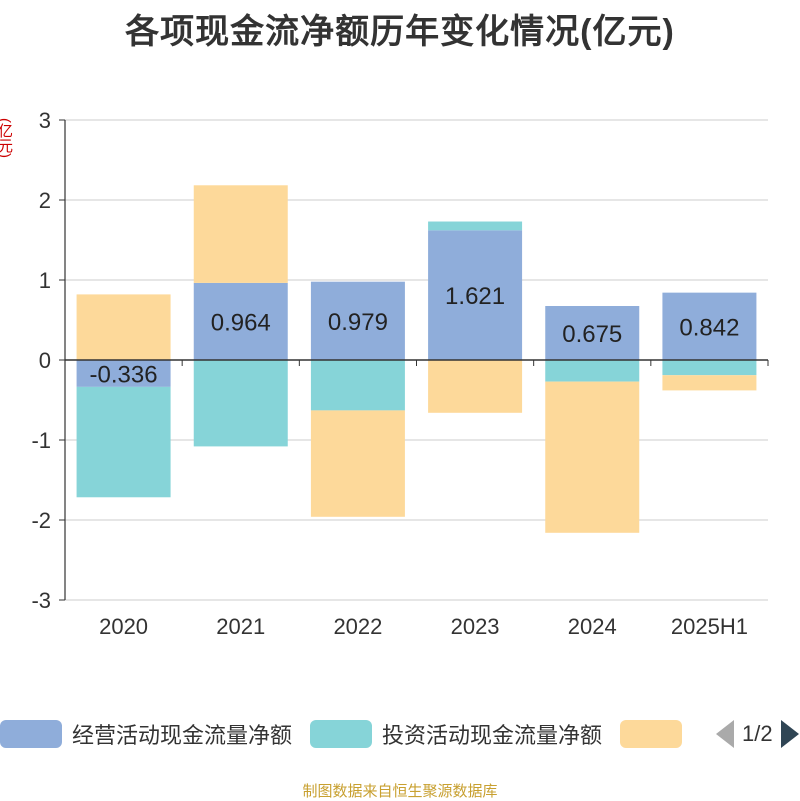 The image size is (800, 801). Describe the element at coordinates (41, 520) in the screenshot. I see `y-tick-label: -2` at that location.